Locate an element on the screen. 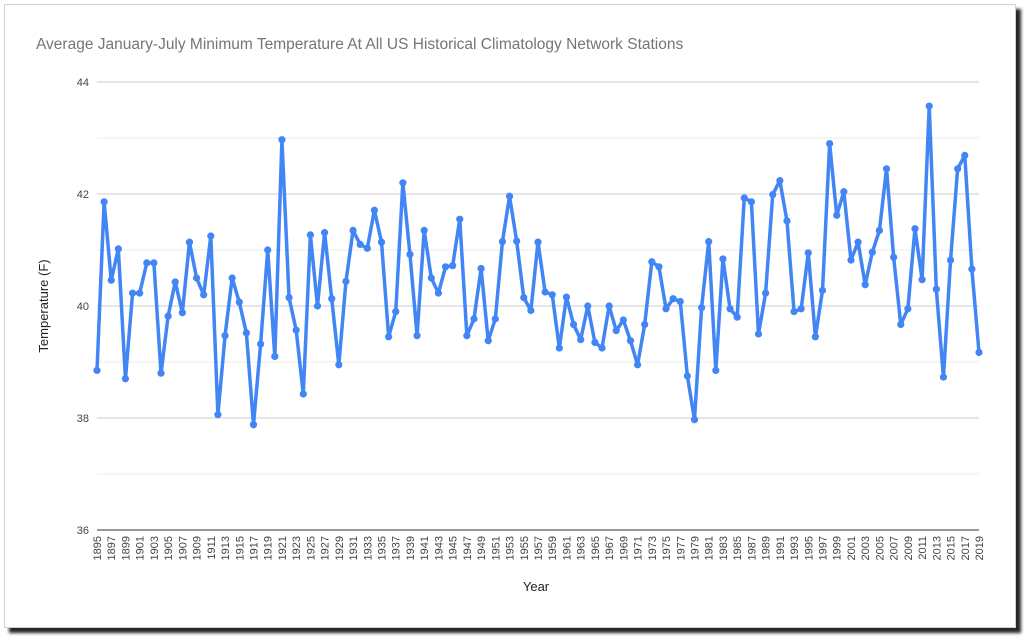  x-tick-label: 2017 is located at coordinates (966, 548).